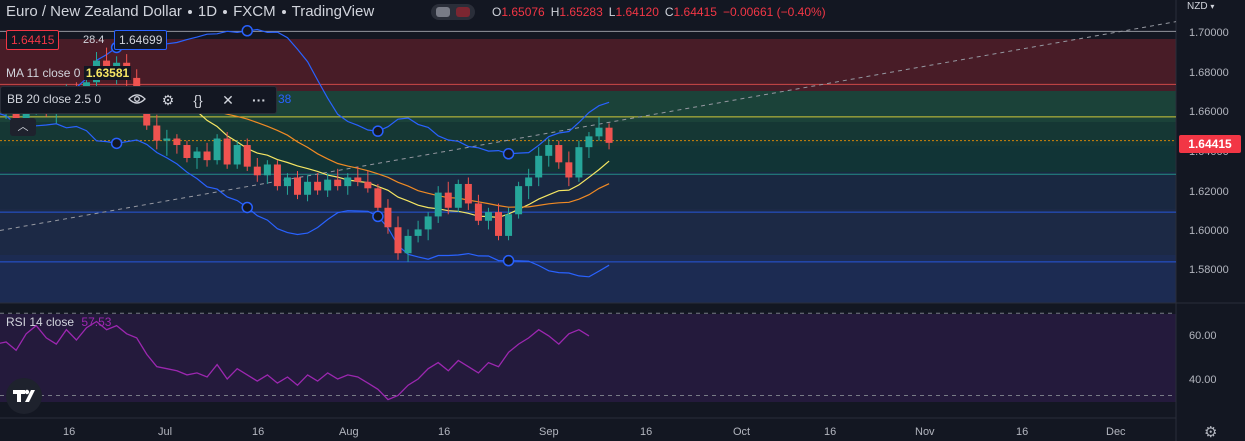  I want to click on zone-teal, so click(588, 159).